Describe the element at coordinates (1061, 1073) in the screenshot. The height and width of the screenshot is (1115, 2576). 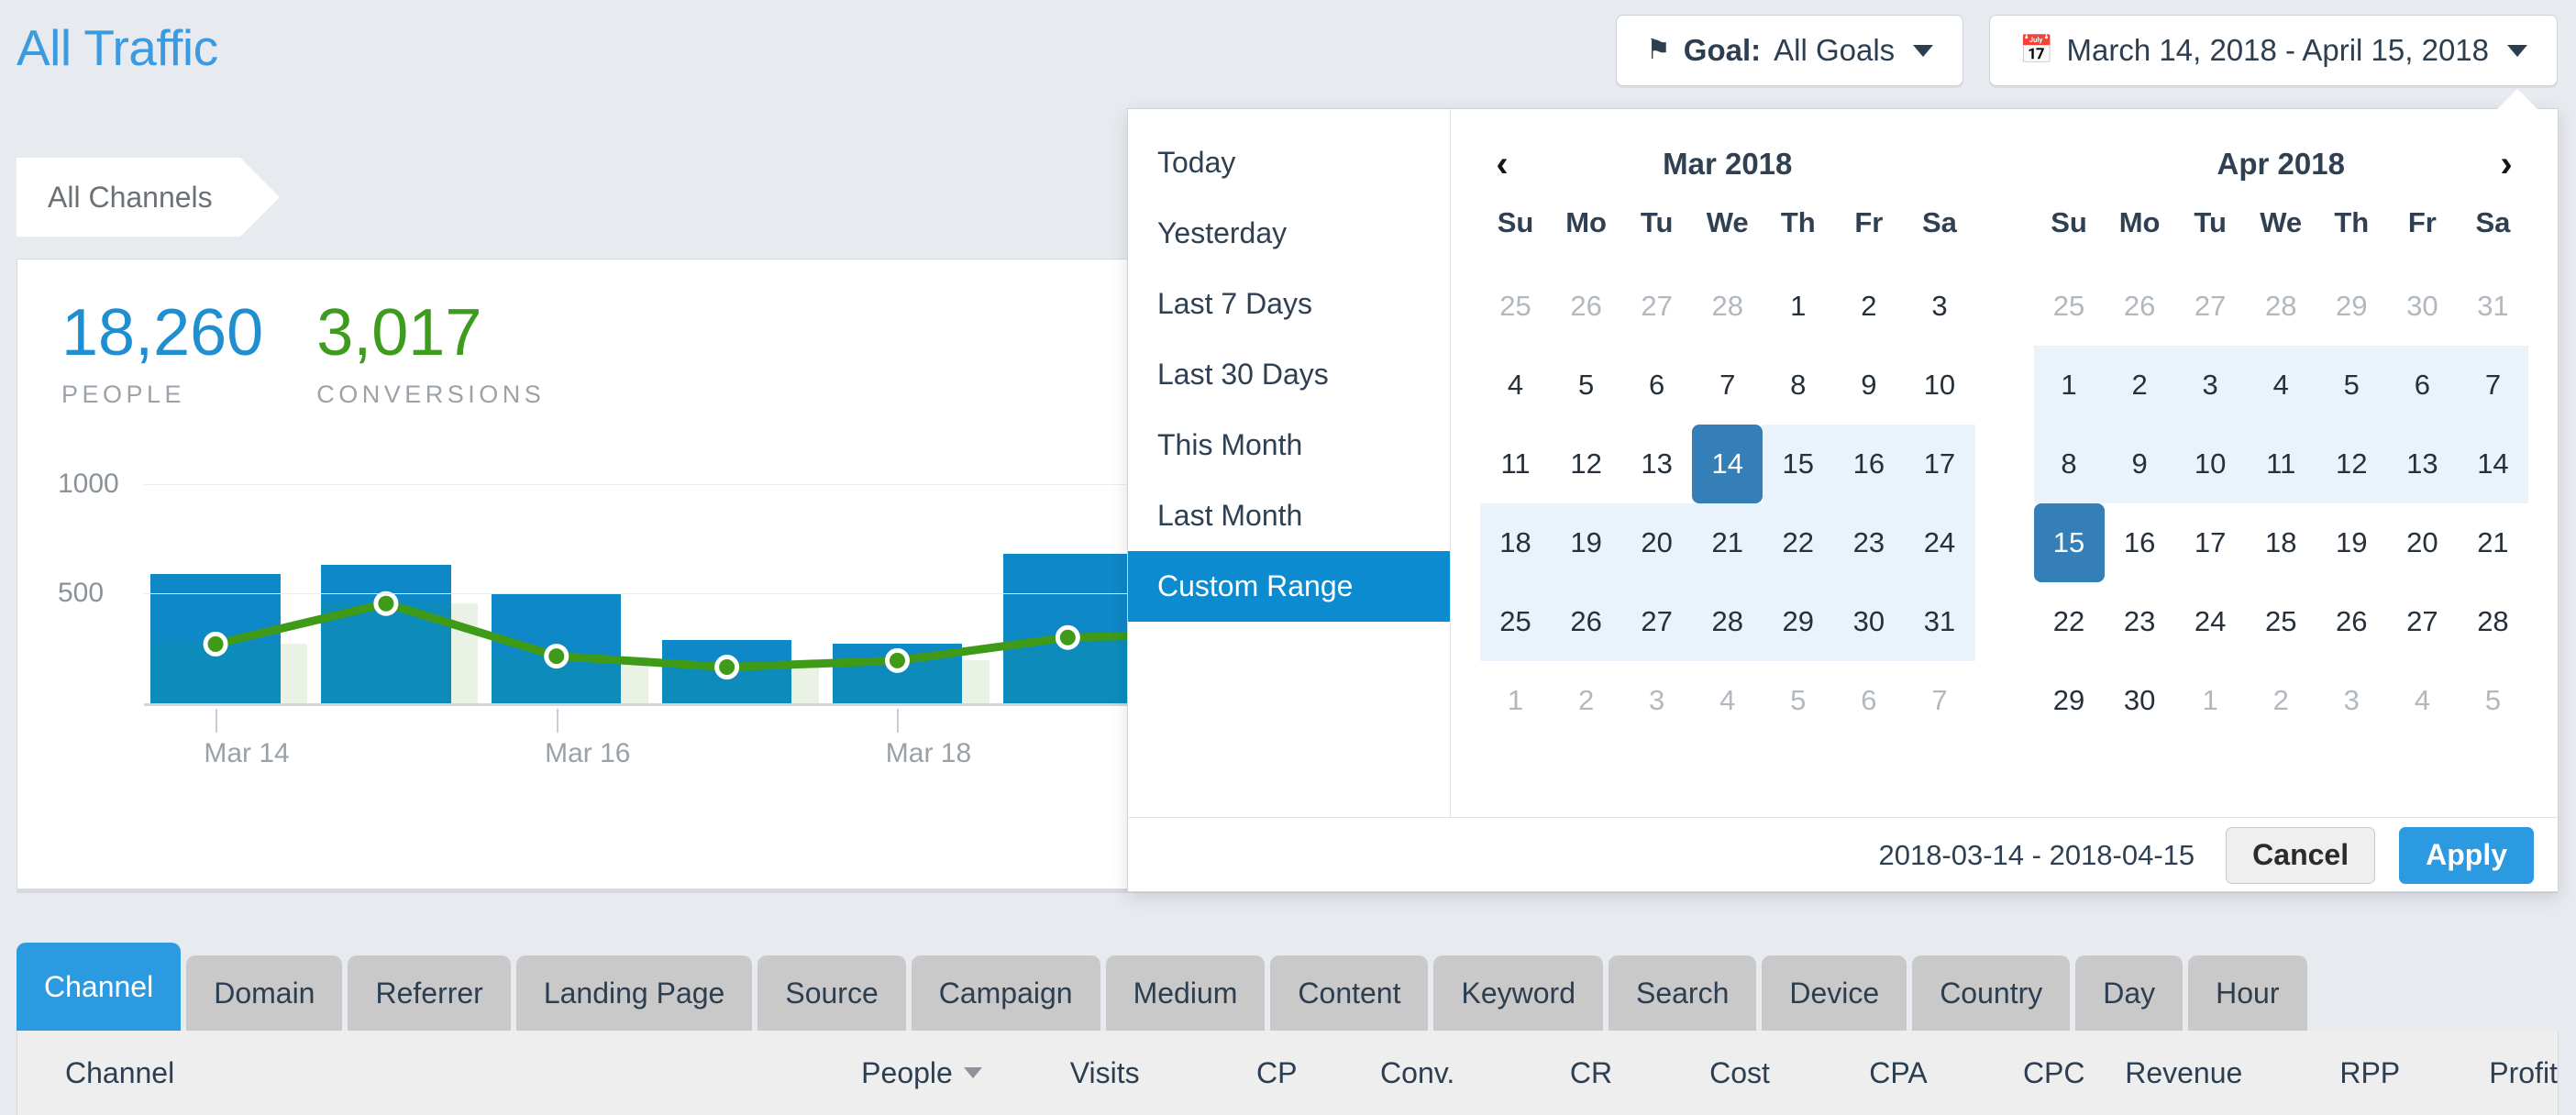
I see `column-header-visits: Visits` at that location.